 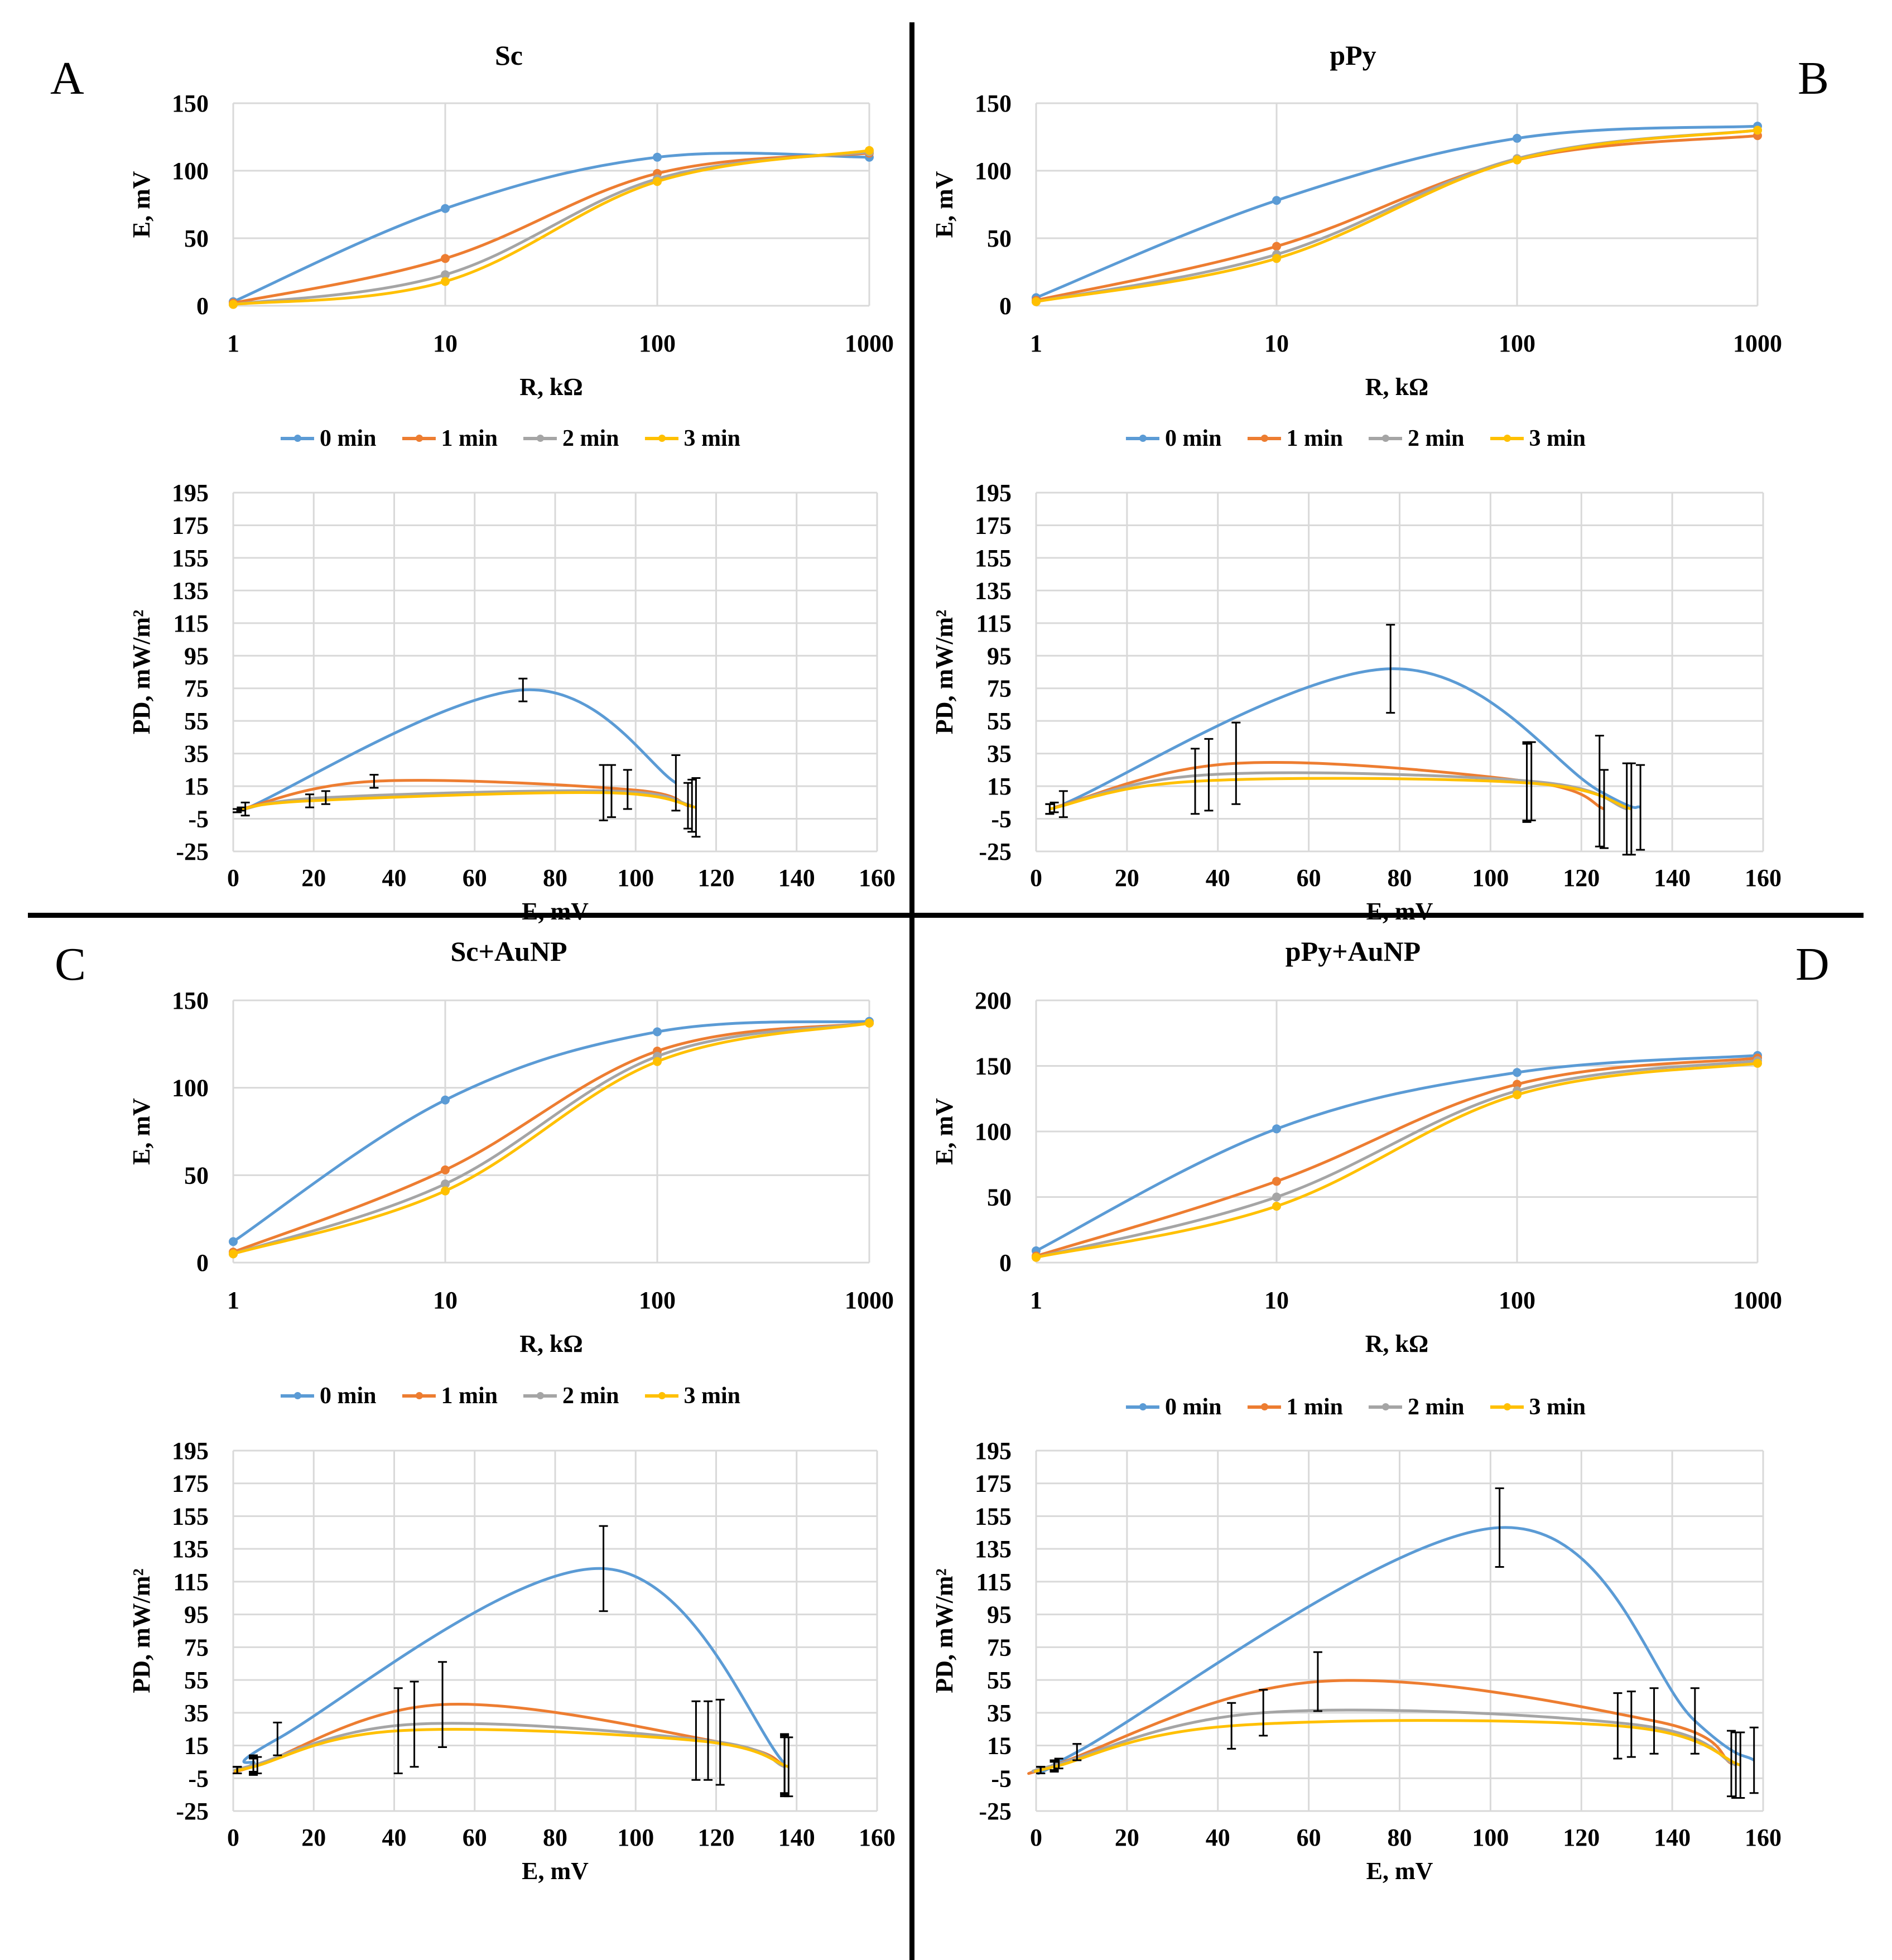 What do you see at coordinates (190, 1549) in the screenshot?
I see `y-tick-label: 135` at bounding box center [190, 1549].